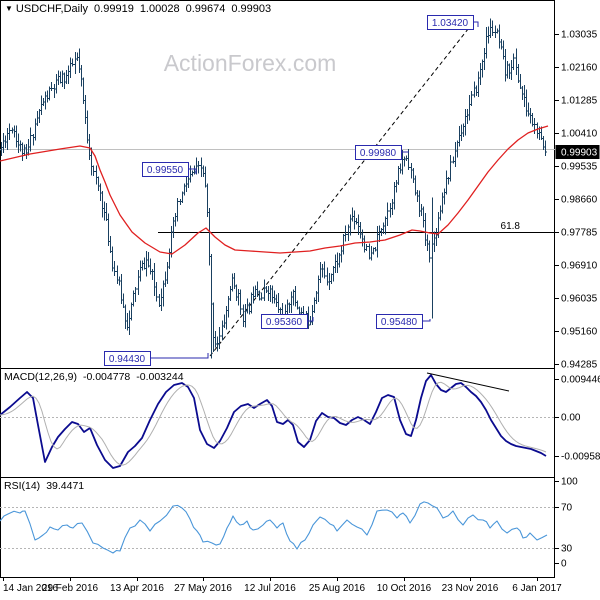  Describe the element at coordinates (30, 588) in the screenshot. I see `date-axis-label: 14 Jan 2016` at that location.